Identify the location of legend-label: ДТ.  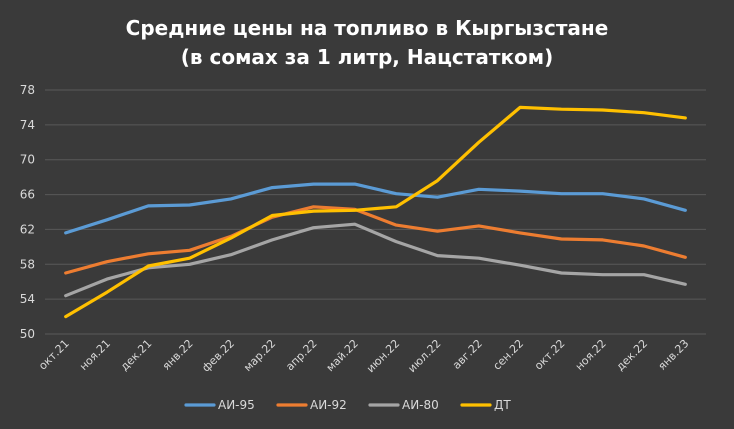
(502, 405).